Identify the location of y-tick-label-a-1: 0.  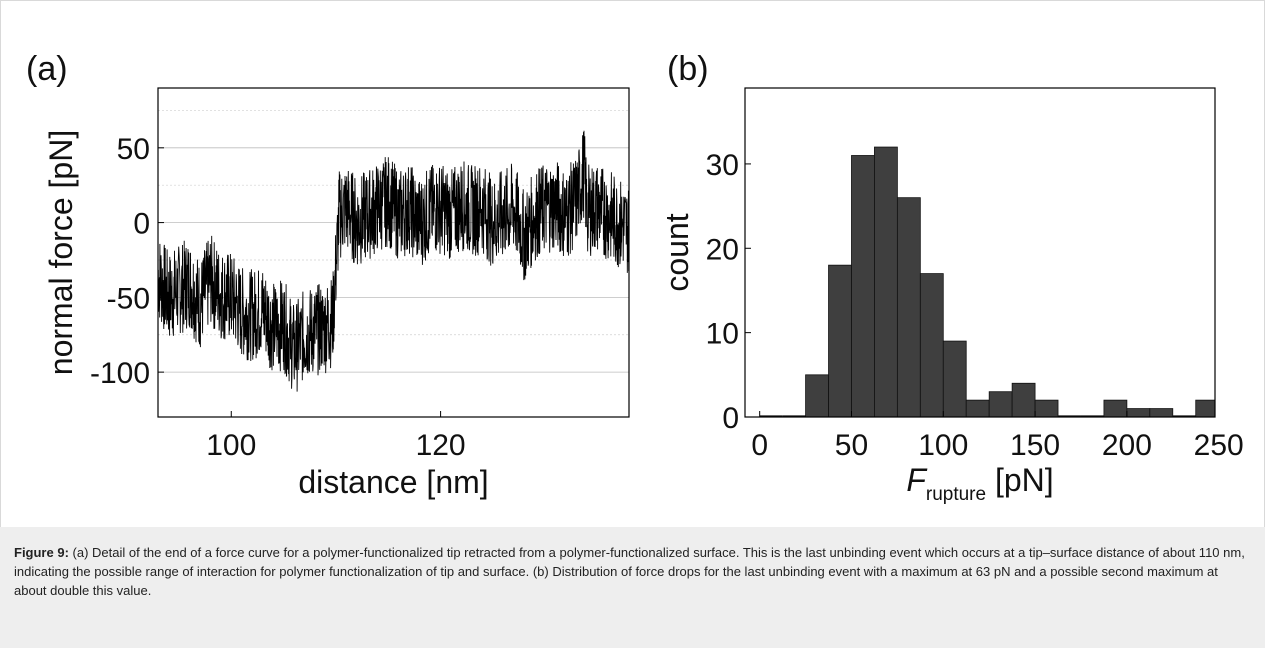
(141, 224).